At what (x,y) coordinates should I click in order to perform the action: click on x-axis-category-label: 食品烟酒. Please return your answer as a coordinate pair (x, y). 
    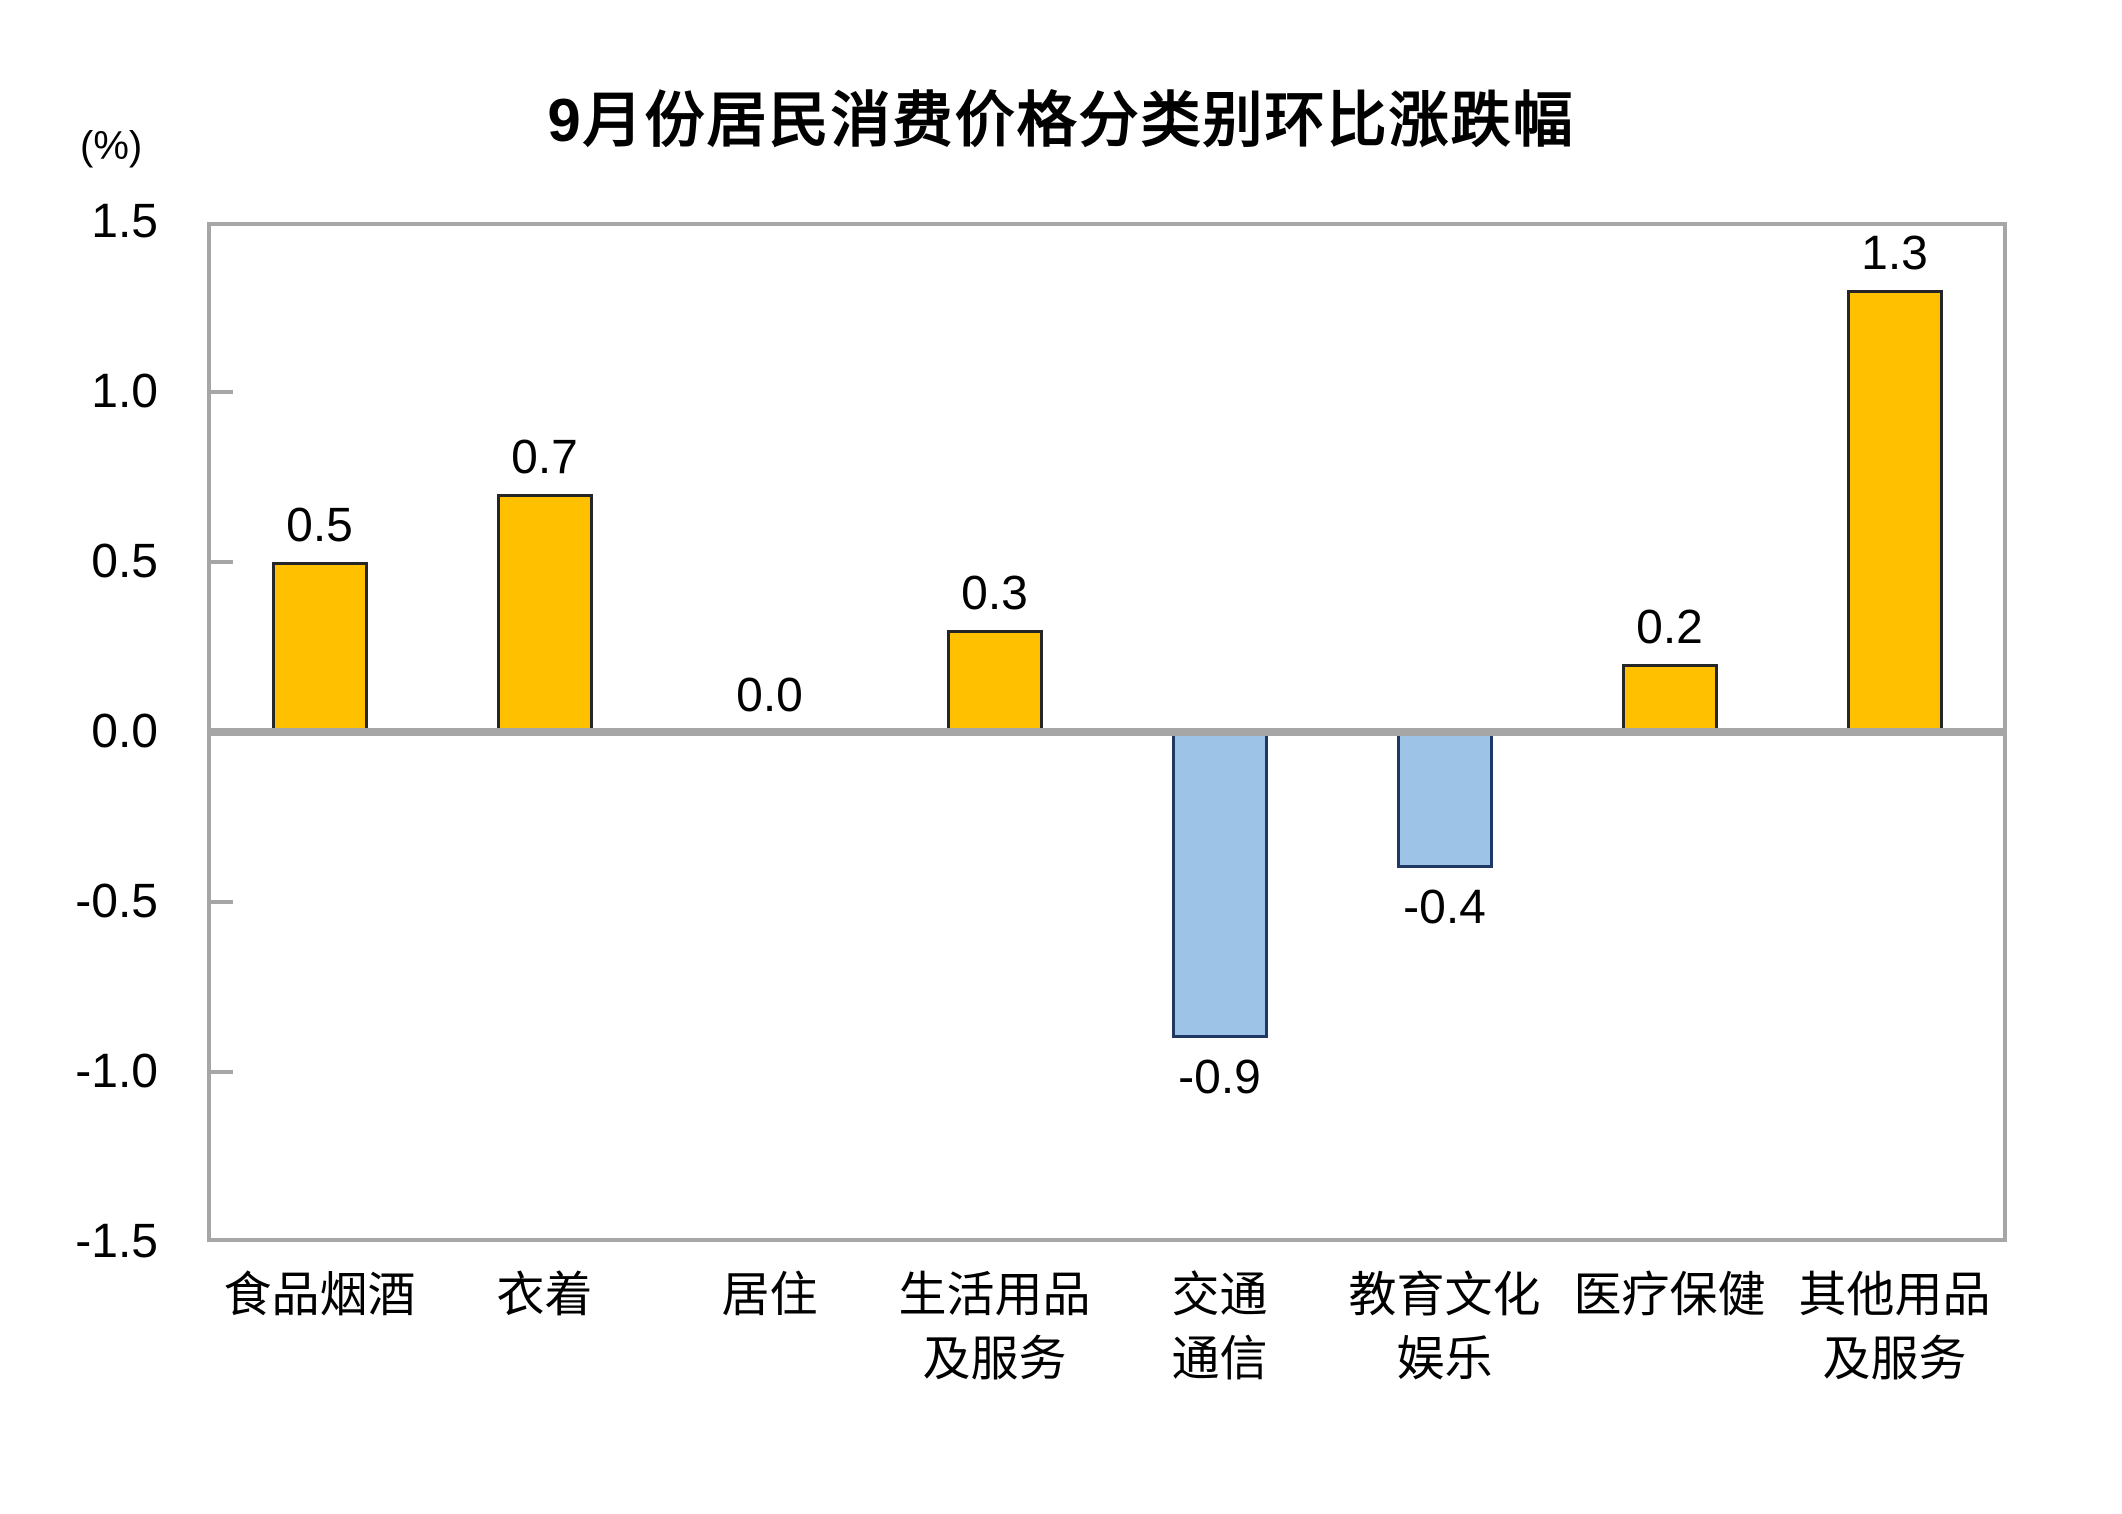
    Looking at the image, I should click on (319, 1295).